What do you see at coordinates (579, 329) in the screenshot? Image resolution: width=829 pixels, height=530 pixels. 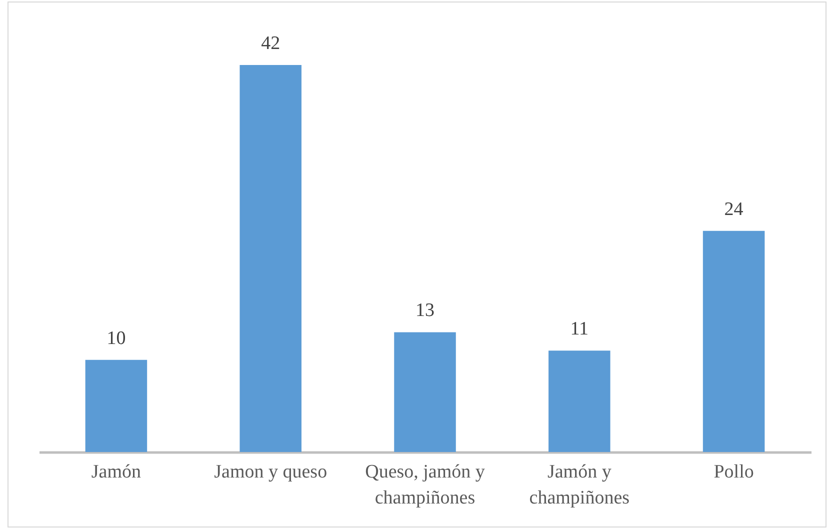 I see `data-label: 11` at bounding box center [579, 329].